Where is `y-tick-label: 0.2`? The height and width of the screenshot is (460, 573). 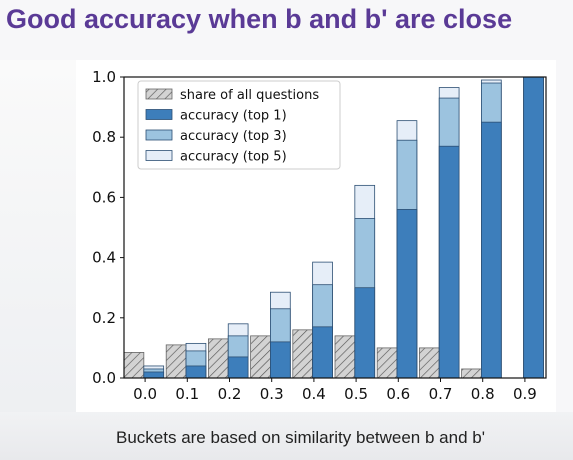 y-tick-label: 0.2 is located at coordinates (104, 318).